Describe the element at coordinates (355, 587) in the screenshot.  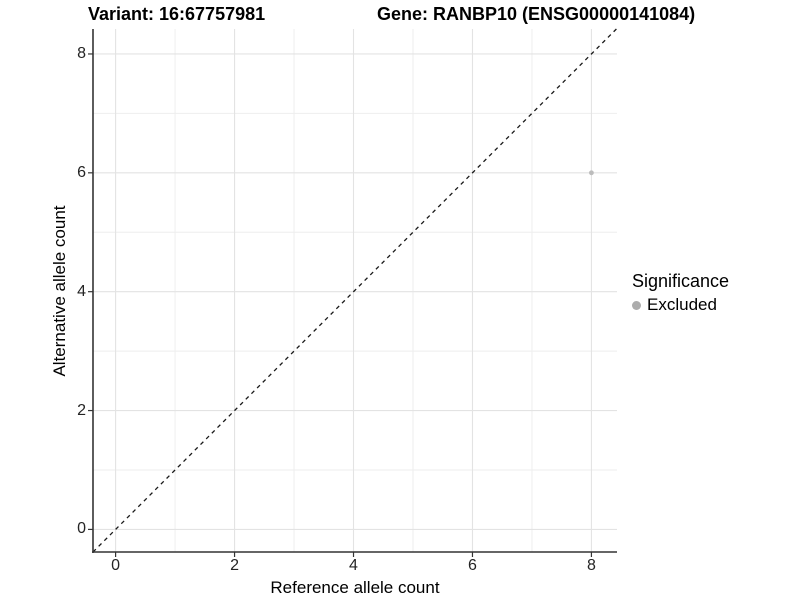
I see `x-axis-title: Reference allele count` at that location.